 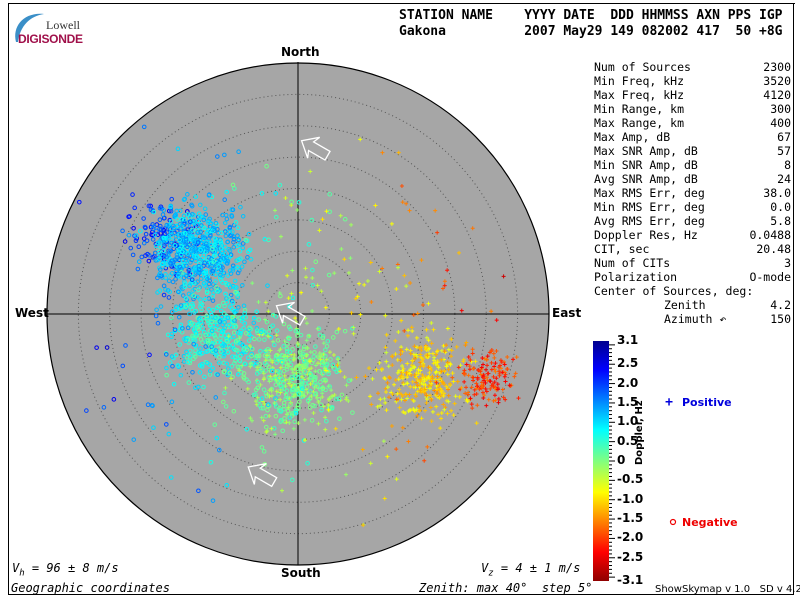 What do you see at coordinates (777, 193) in the screenshot?
I see `stat-value: 38.0` at bounding box center [777, 193].